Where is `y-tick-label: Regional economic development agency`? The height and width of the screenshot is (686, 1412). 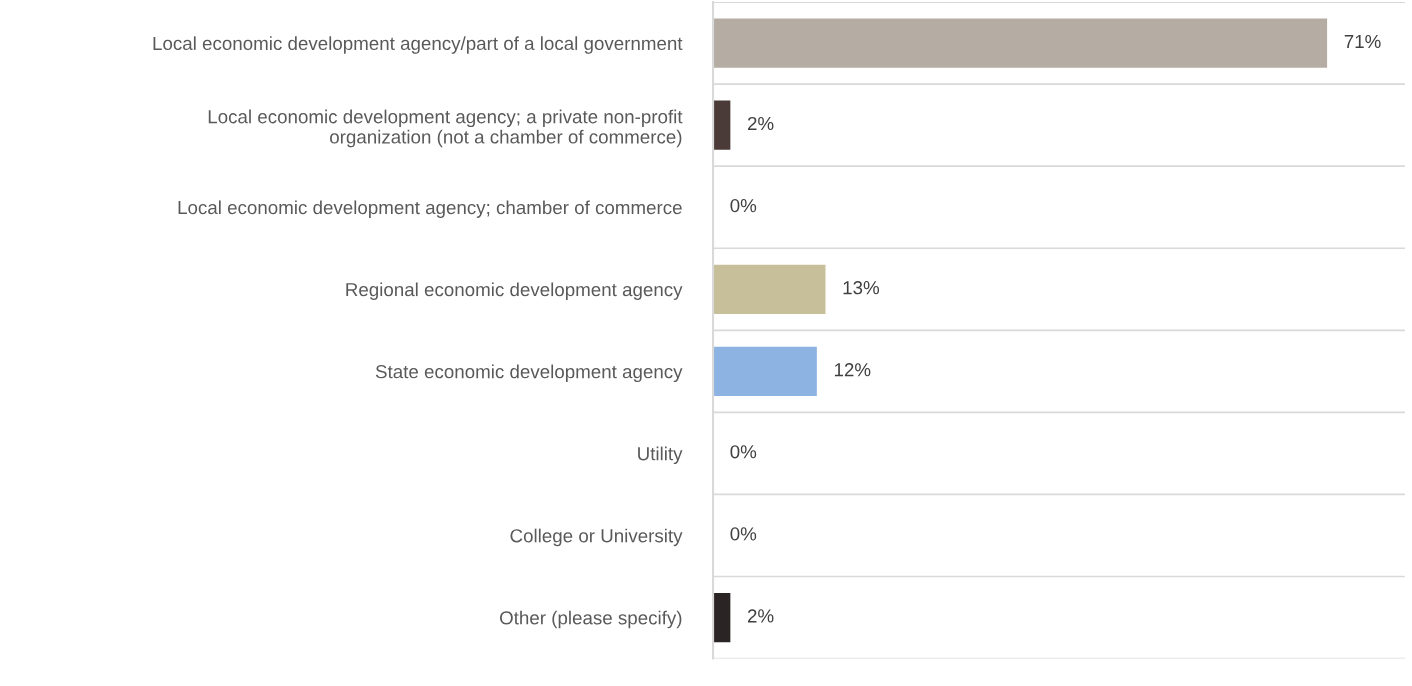
y-tick-label: Regional economic development agency is located at coordinates (514, 291).